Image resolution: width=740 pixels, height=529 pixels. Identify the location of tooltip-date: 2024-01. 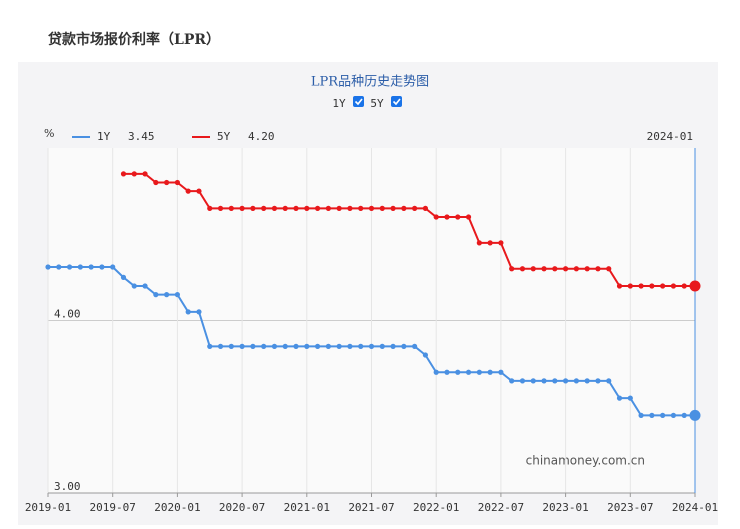
(670, 136).